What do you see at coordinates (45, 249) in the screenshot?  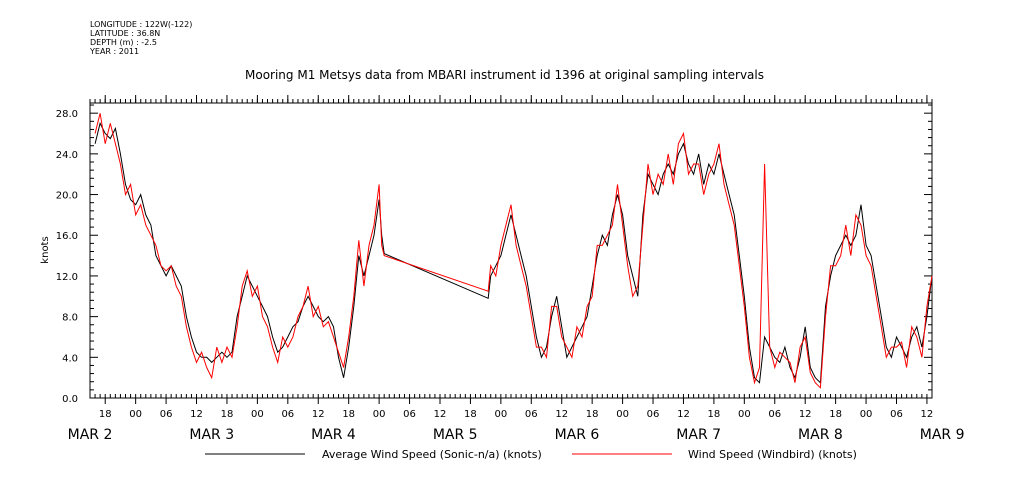 I see `y-axis-label: knots` at bounding box center [45, 249].